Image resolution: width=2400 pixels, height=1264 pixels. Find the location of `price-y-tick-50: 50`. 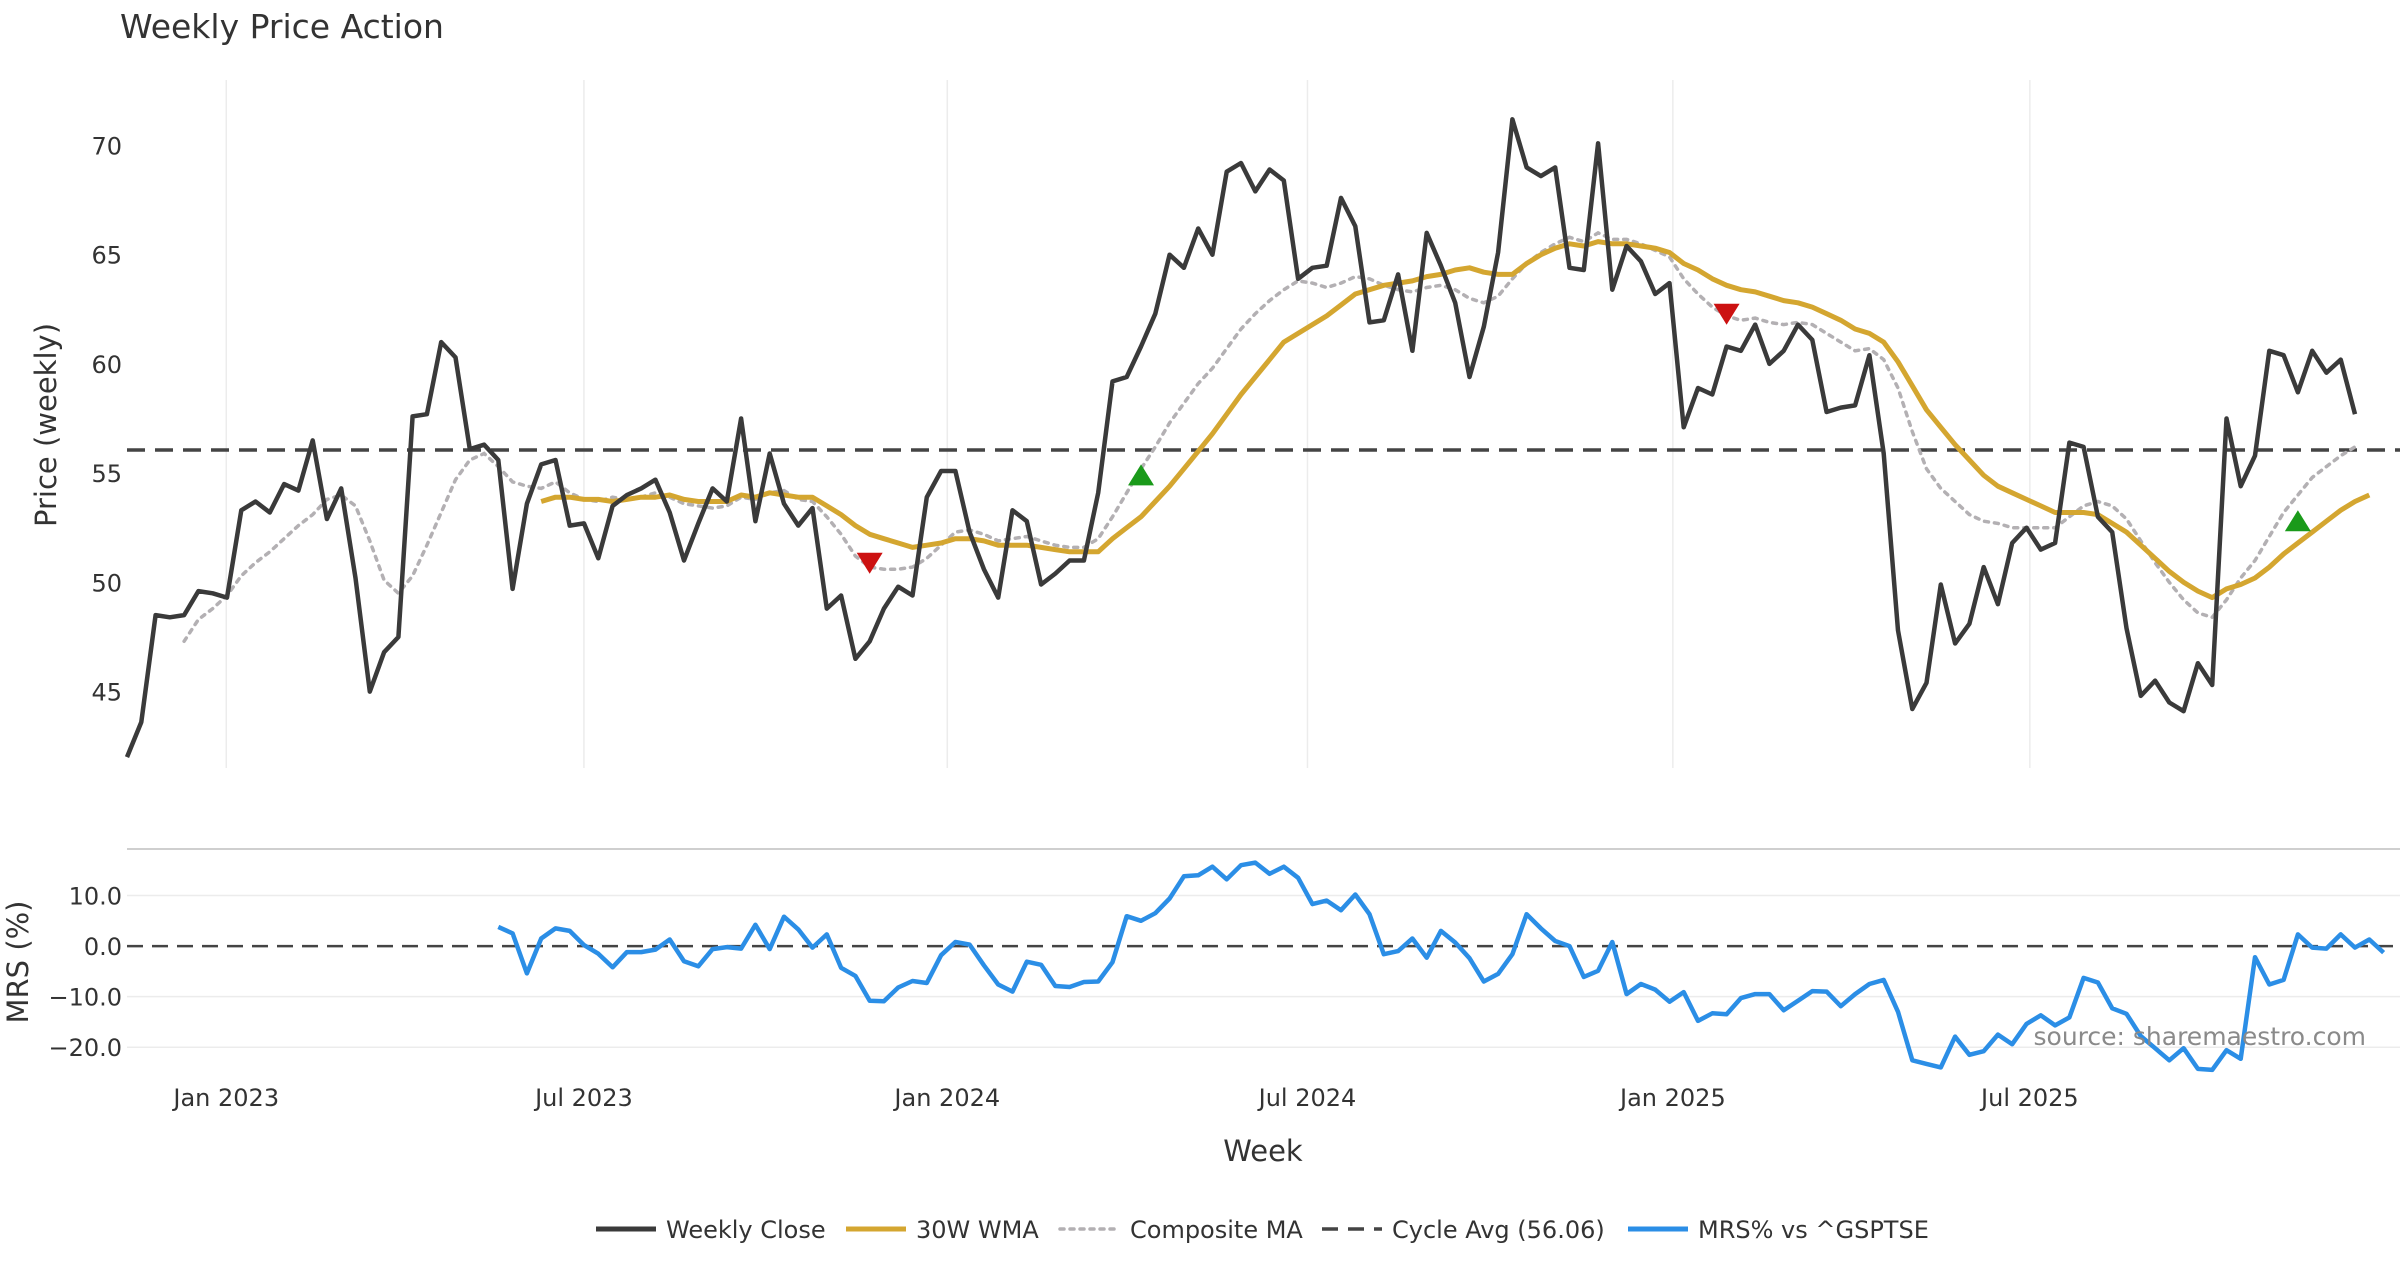

price-y-tick-50: 50 is located at coordinates (106, 583).